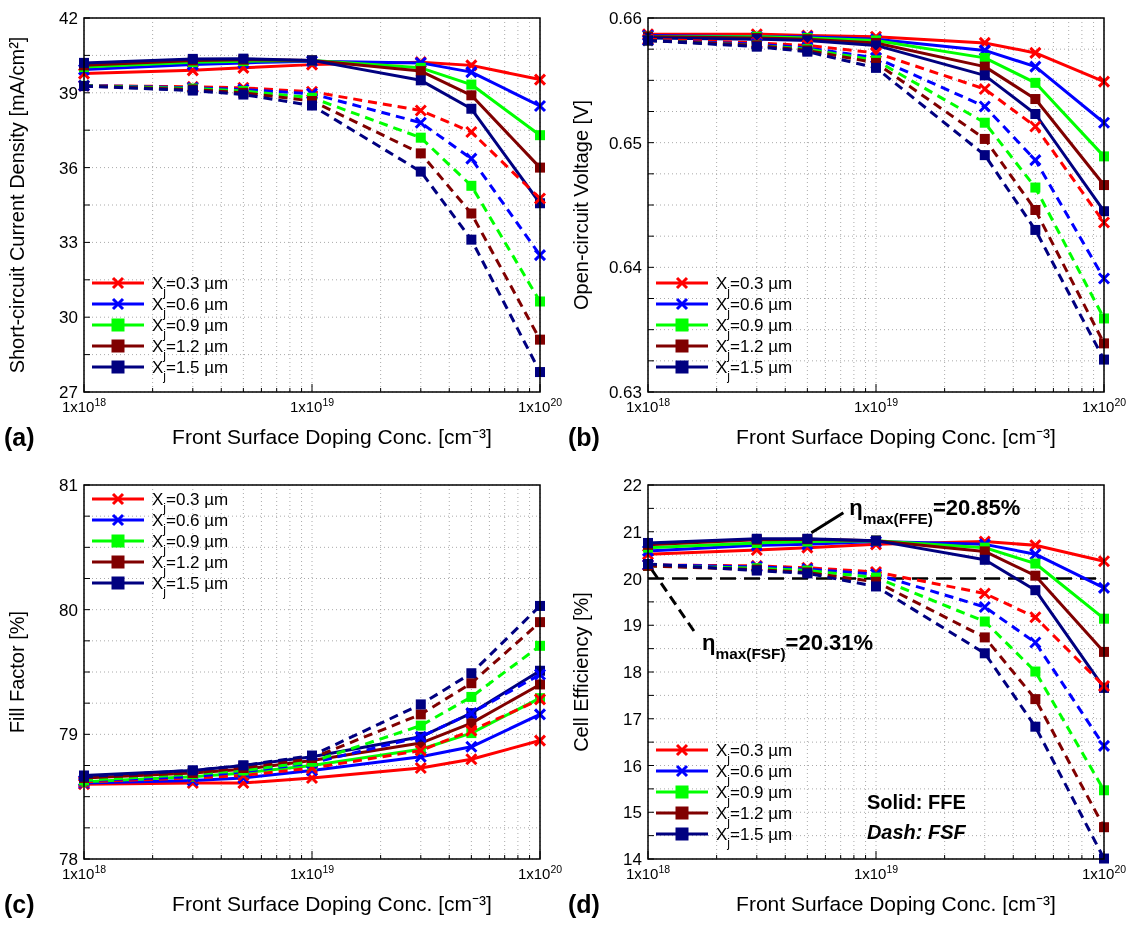 Image resolution: width=1128 pixels, height=934 pixels. What do you see at coordinates (935, 510) in the screenshot?
I see `annotation: η$_{max(FFE)}$=20.85%` at bounding box center [935, 510].